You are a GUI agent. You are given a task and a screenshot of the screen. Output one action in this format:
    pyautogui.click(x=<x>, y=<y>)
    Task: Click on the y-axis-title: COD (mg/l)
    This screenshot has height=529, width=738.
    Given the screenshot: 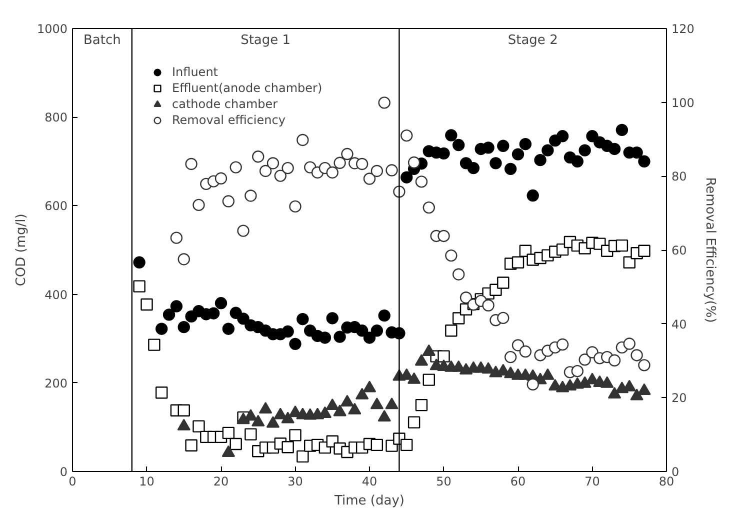 What is the action you would take?
    pyautogui.click(x=21, y=250)
    